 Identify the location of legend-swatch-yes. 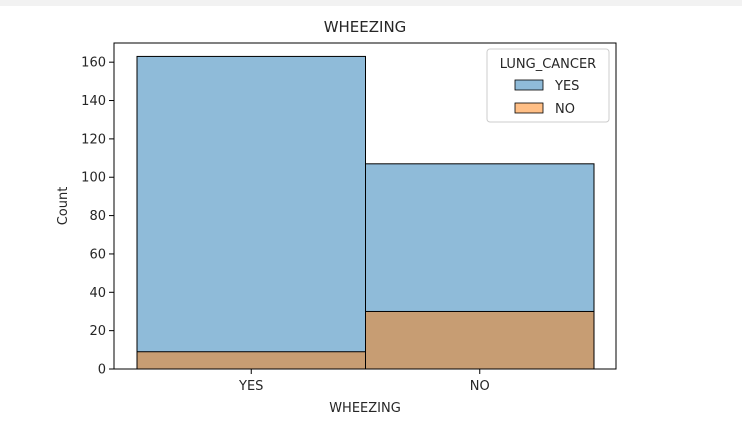
(529, 85).